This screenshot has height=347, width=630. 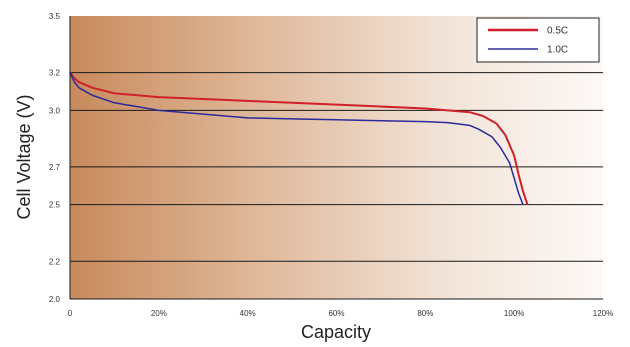 I want to click on y-axis-title: Cell Voltage (V), so click(x=24, y=156).